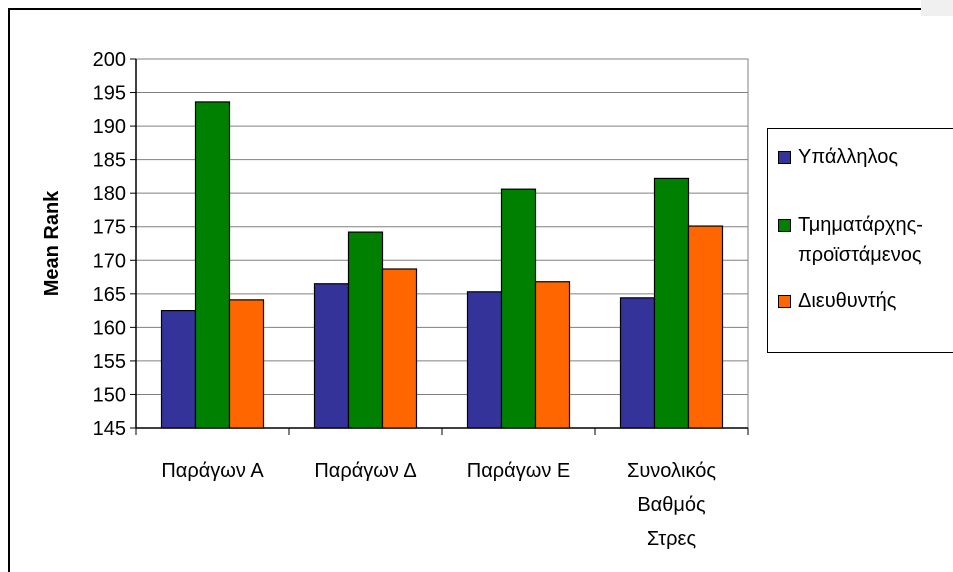 This screenshot has width=953, height=572. What do you see at coordinates (937, 8) in the screenshot?
I see `corner-mark` at bounding box center [937, 8].